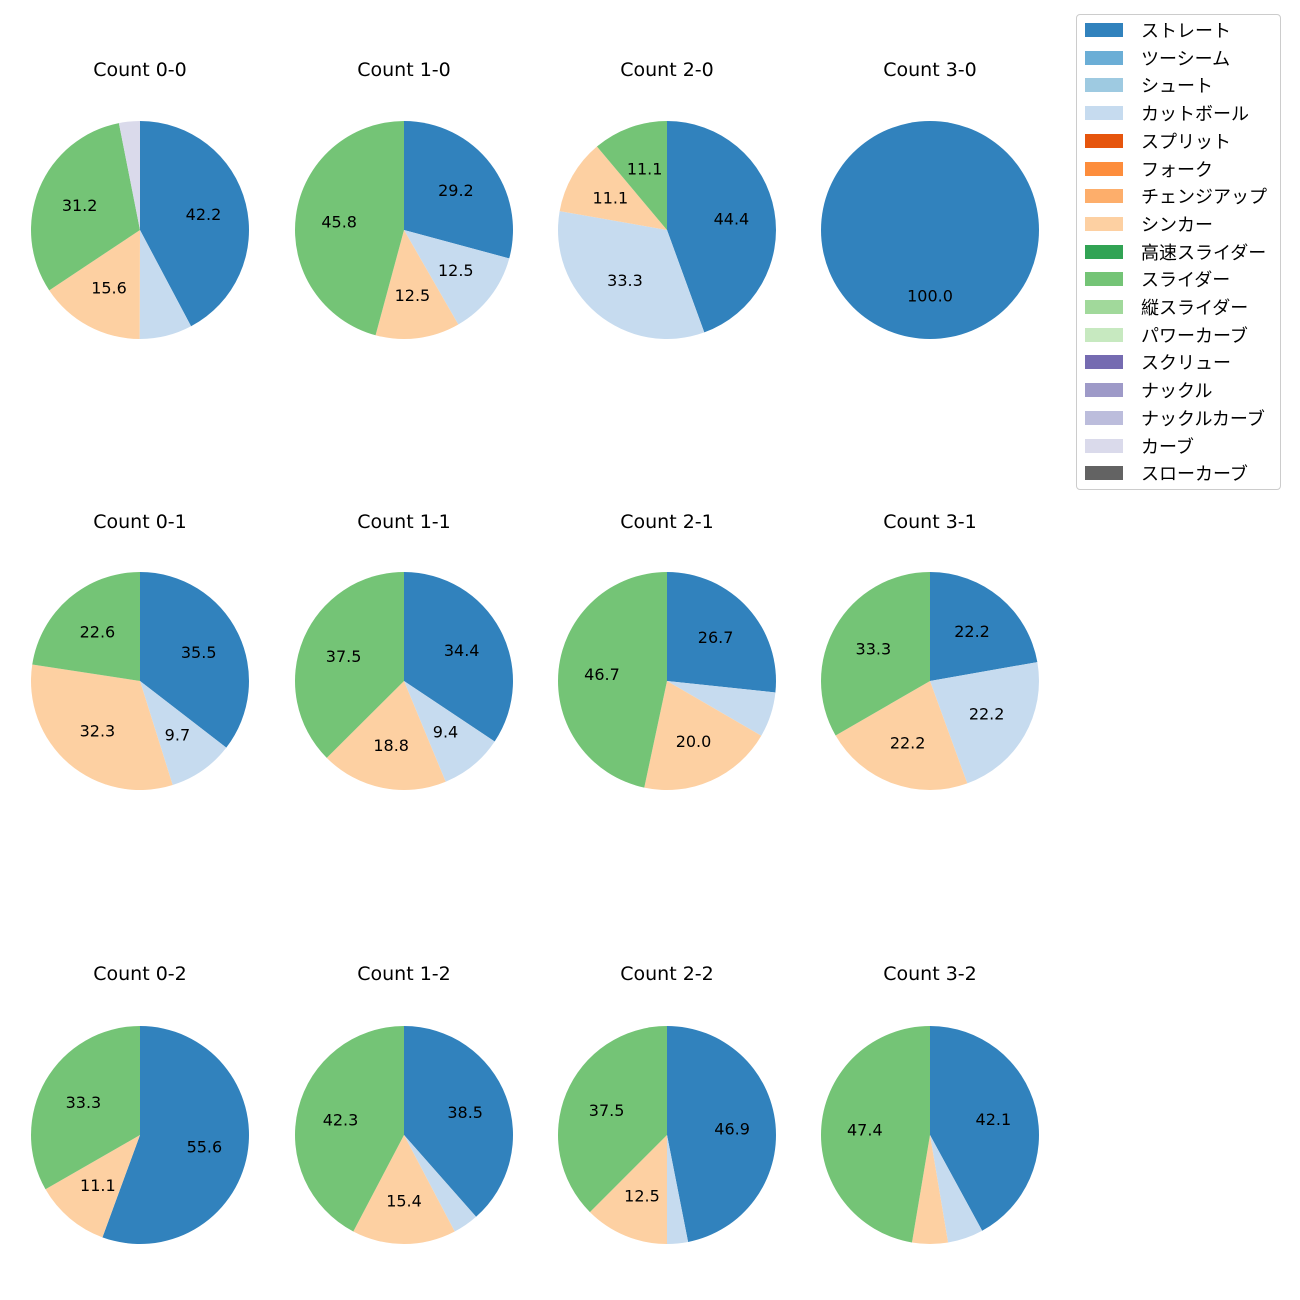 This screenshot has height=1300, width=1300. Describe the element at coordinates (930, 522) in the screenshot. I see `pie-title: Count 3-1` at that location.